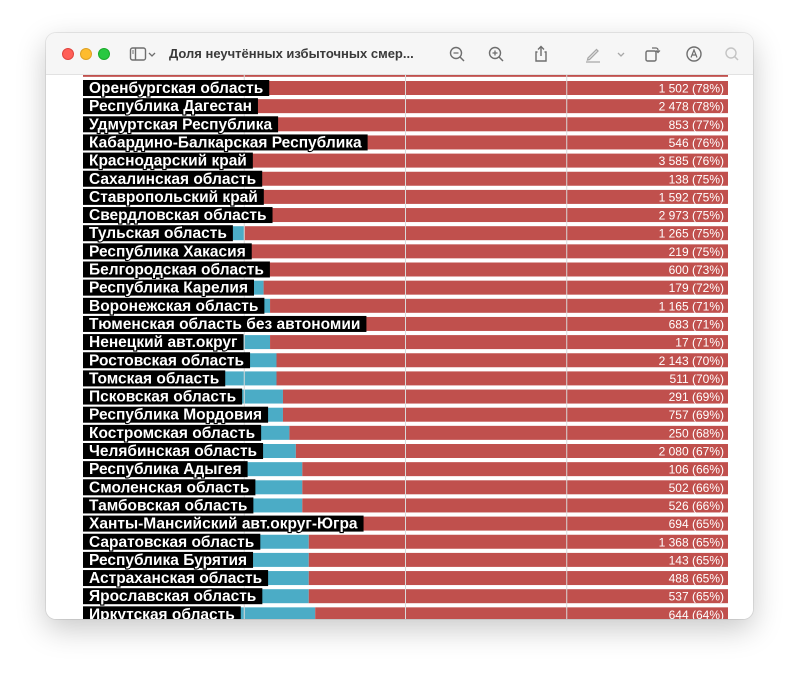 The width and height of the screenshot is (800, 681). What do you see at coordinates (696, 288) in the screenshot?
I see `value-label: 179 (72%)` at bounding box center [696, 288].